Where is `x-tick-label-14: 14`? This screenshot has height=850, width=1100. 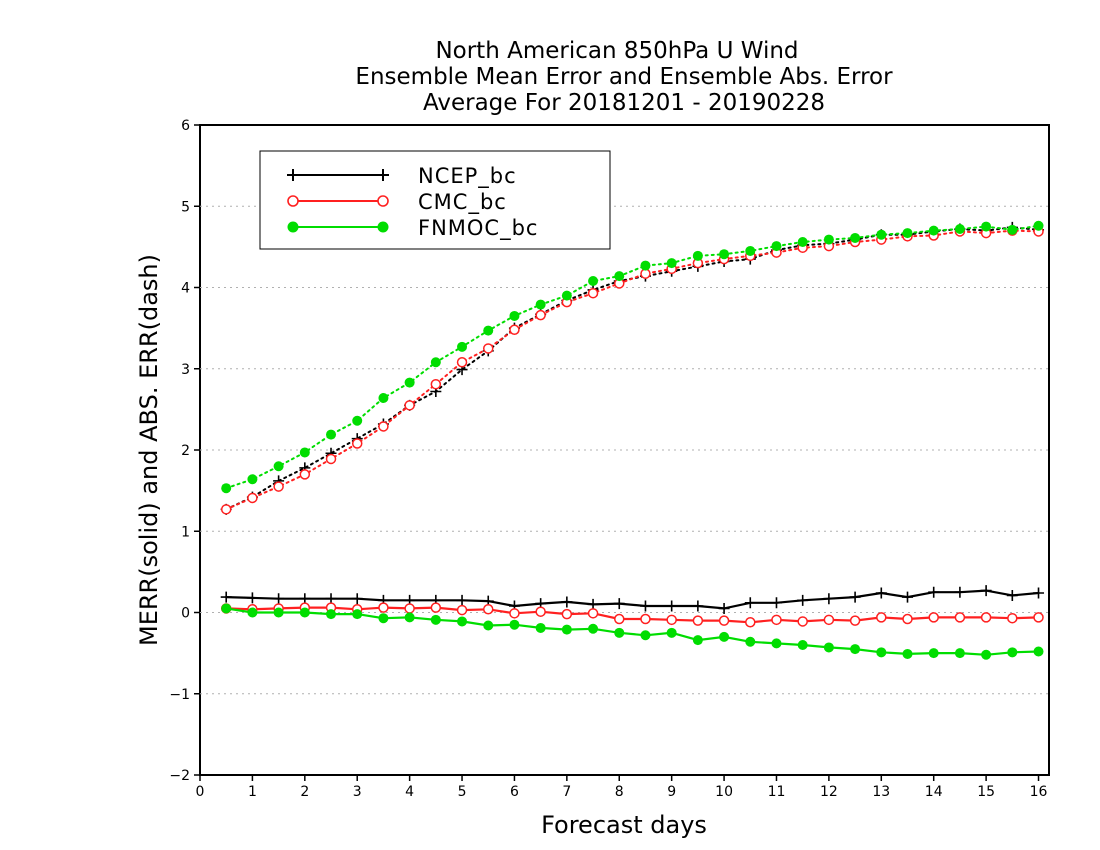
x-tick-label-14: 14 is located at coordinates (934, 792).